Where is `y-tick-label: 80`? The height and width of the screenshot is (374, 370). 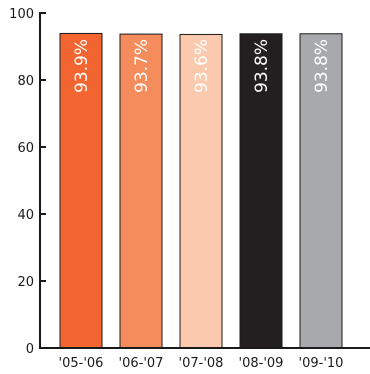
y-tick-label: 80 is located at coordinates (25, 81).